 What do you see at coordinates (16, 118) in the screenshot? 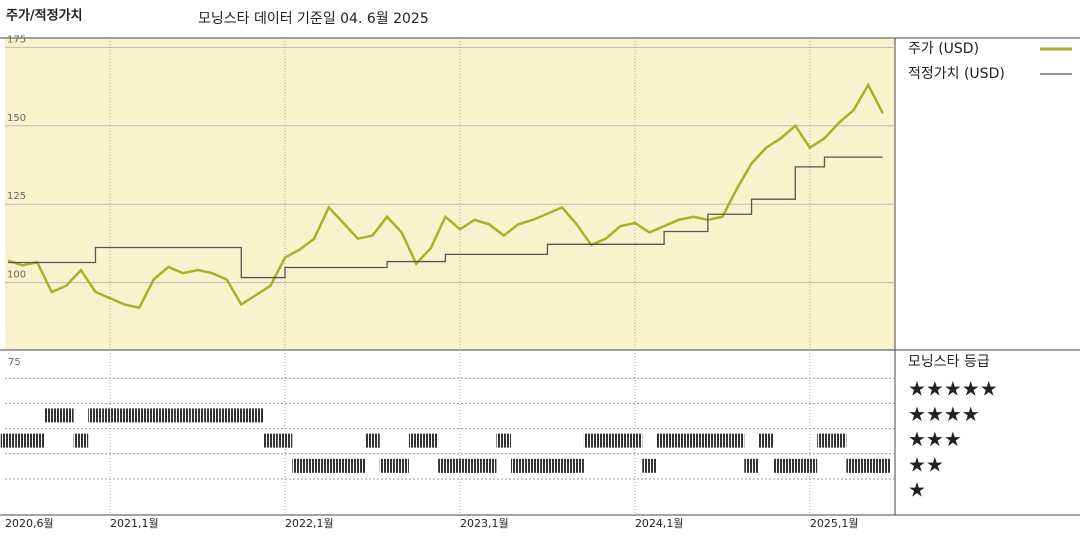
I see `y-tick-label: 150` at bounding box center [16, 118].